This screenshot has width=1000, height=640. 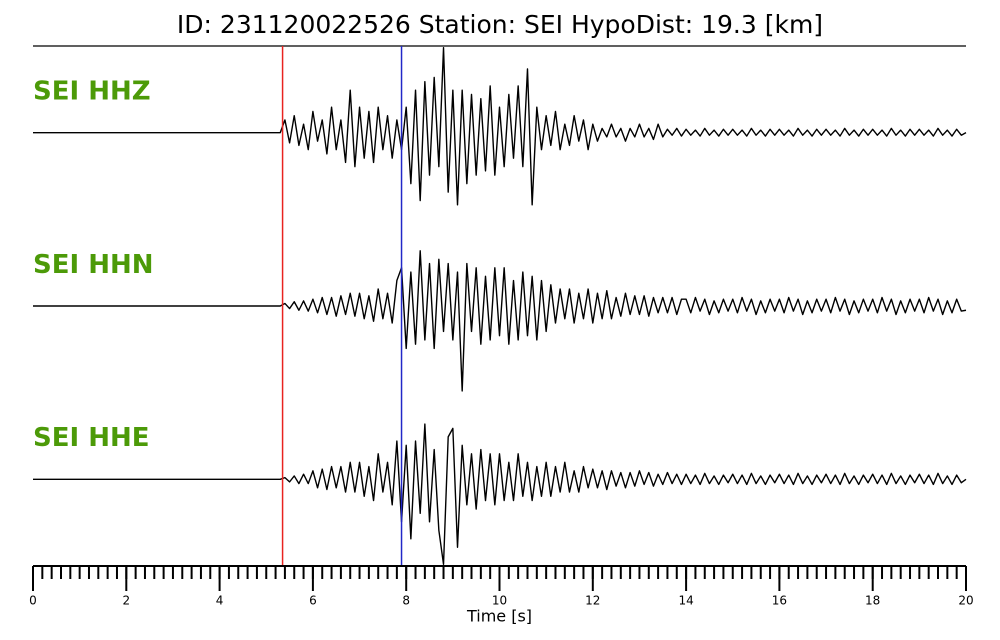 I want to click on x-tick-label: 12, so click(x=592, y=601).